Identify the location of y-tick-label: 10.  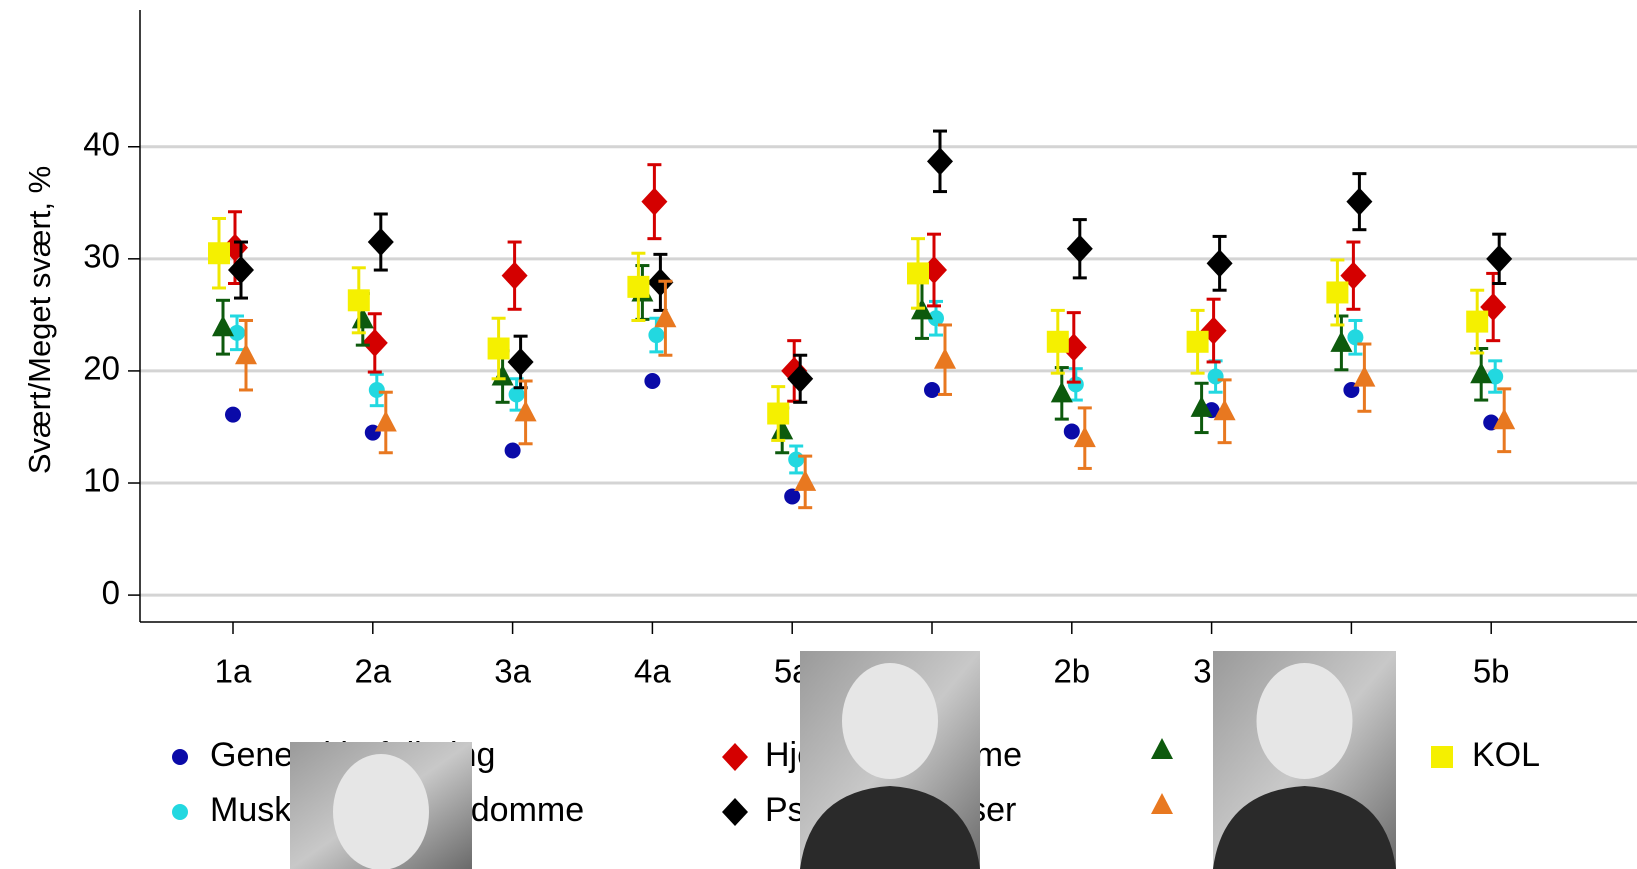
(101, 480).